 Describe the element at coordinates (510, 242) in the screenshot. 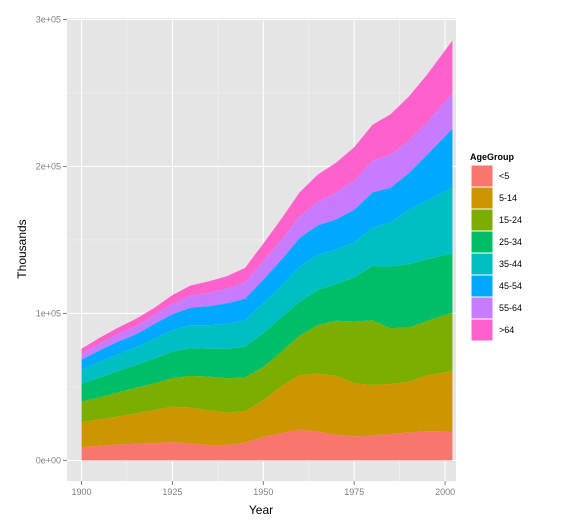

I see `legend-label-3: 25-34` at that location.